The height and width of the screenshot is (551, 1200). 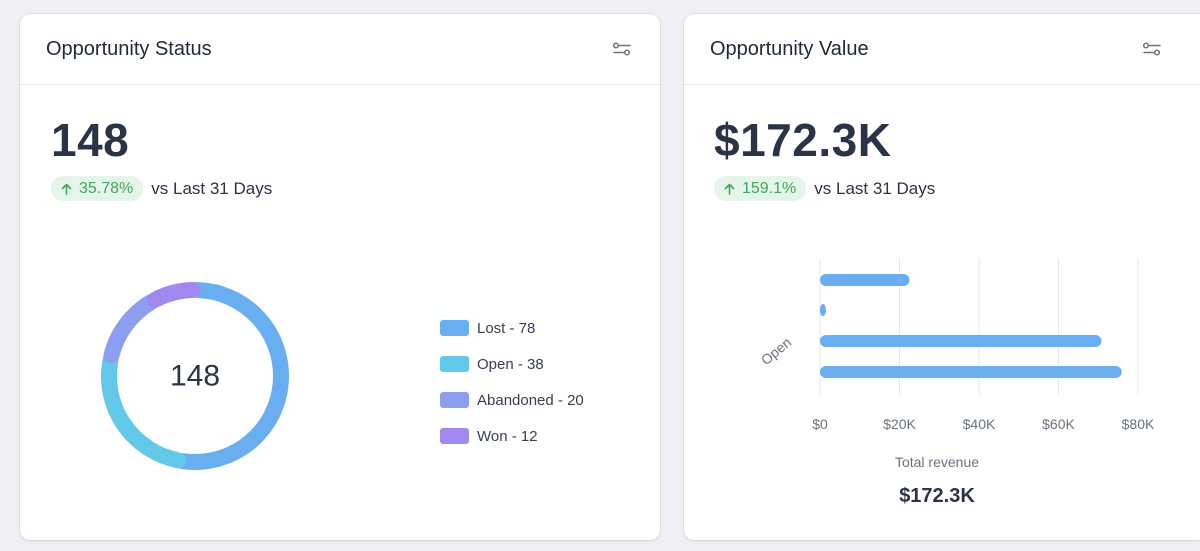 I want to click on total-revenue-value: $172.3K, so click(x=937, y=496).